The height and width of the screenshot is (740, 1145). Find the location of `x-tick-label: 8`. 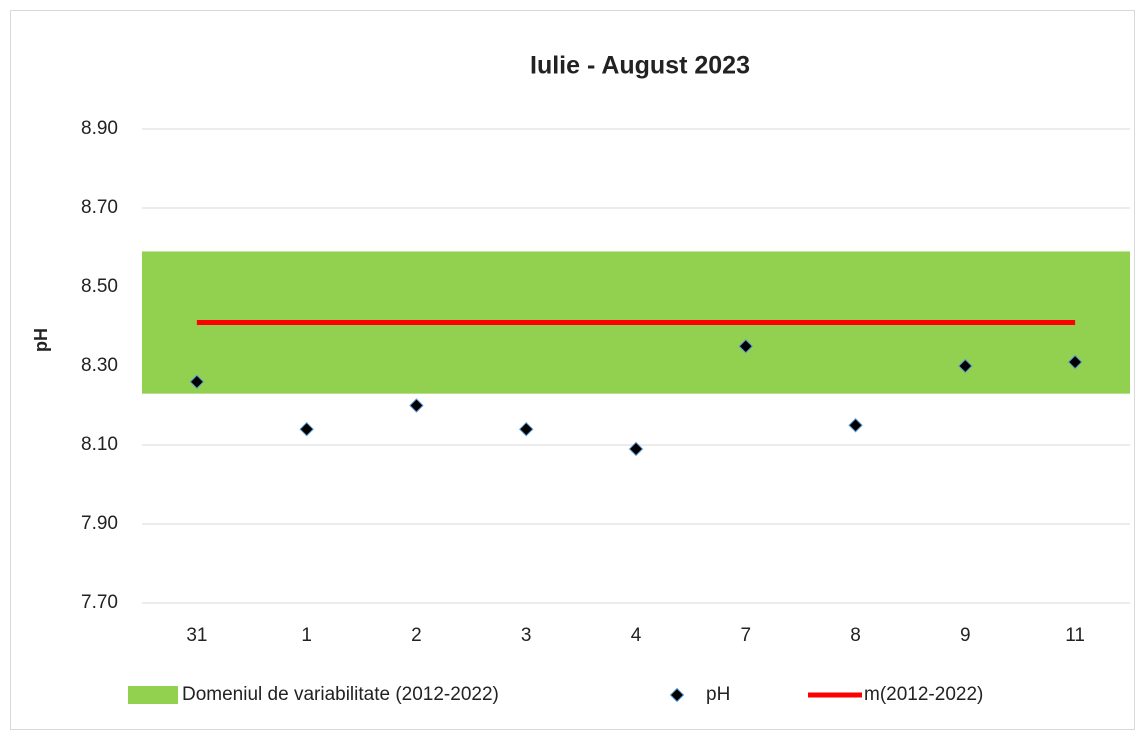

x-tick-label: 8 is located at coordinates (855, 635).